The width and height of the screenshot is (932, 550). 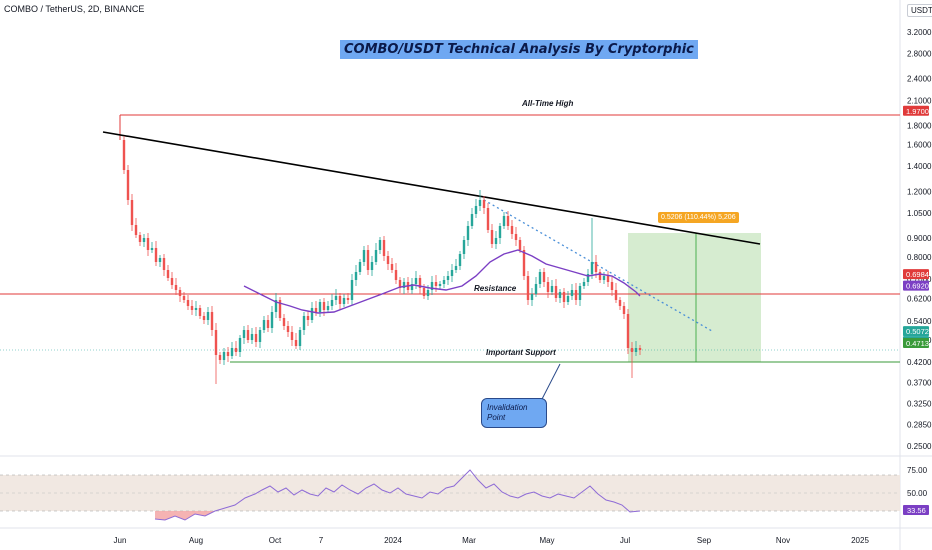 I want to click on price-tick-18: 0.2850, so click(x=919, y=425).